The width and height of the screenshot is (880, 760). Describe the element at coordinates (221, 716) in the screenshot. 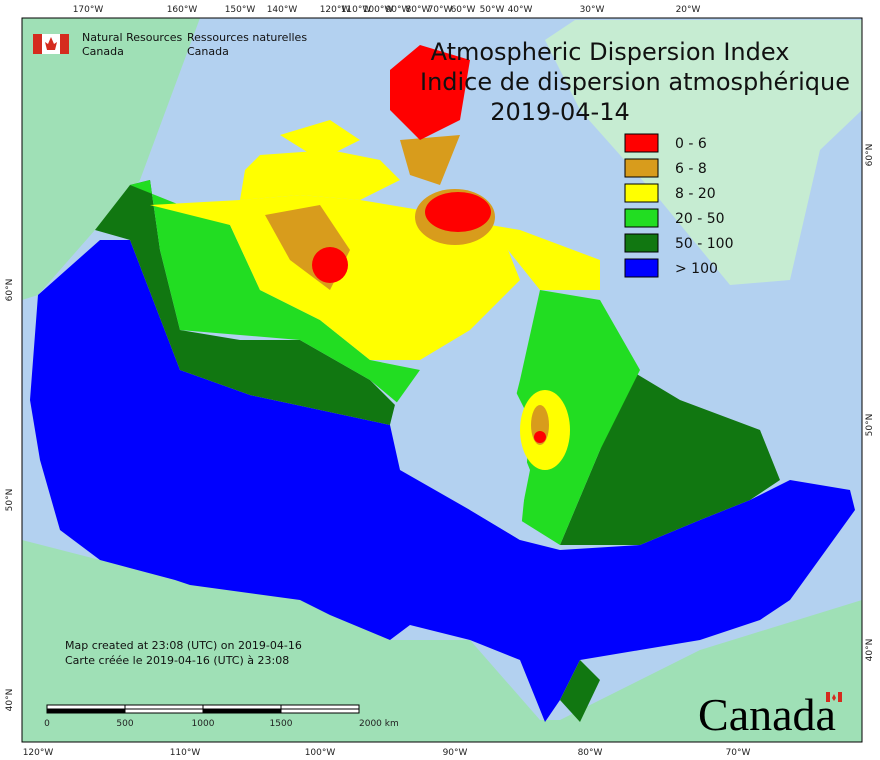

I see `scale-bar: 0 500 1000 1500 2000 km` at that location.